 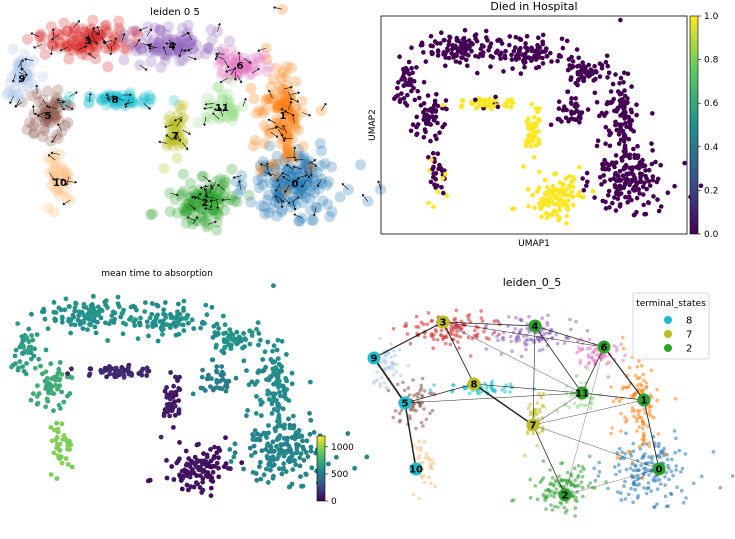 What do you see at coordinates (373, 125) in the screenshot?
I see `panel-b-ylabel: UMAP2` at bounding box center [373, 125].